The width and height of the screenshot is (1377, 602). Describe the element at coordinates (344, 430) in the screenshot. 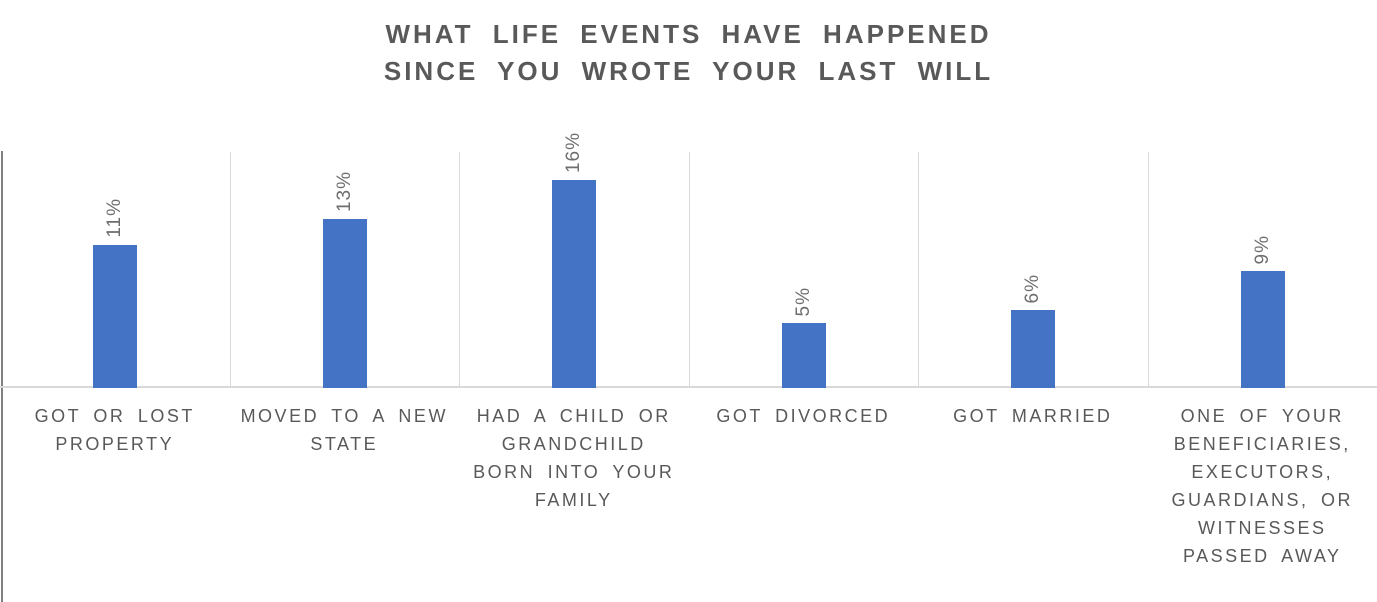

I see `x-axis-label: MOVED TO A NEW STATE` at that location.